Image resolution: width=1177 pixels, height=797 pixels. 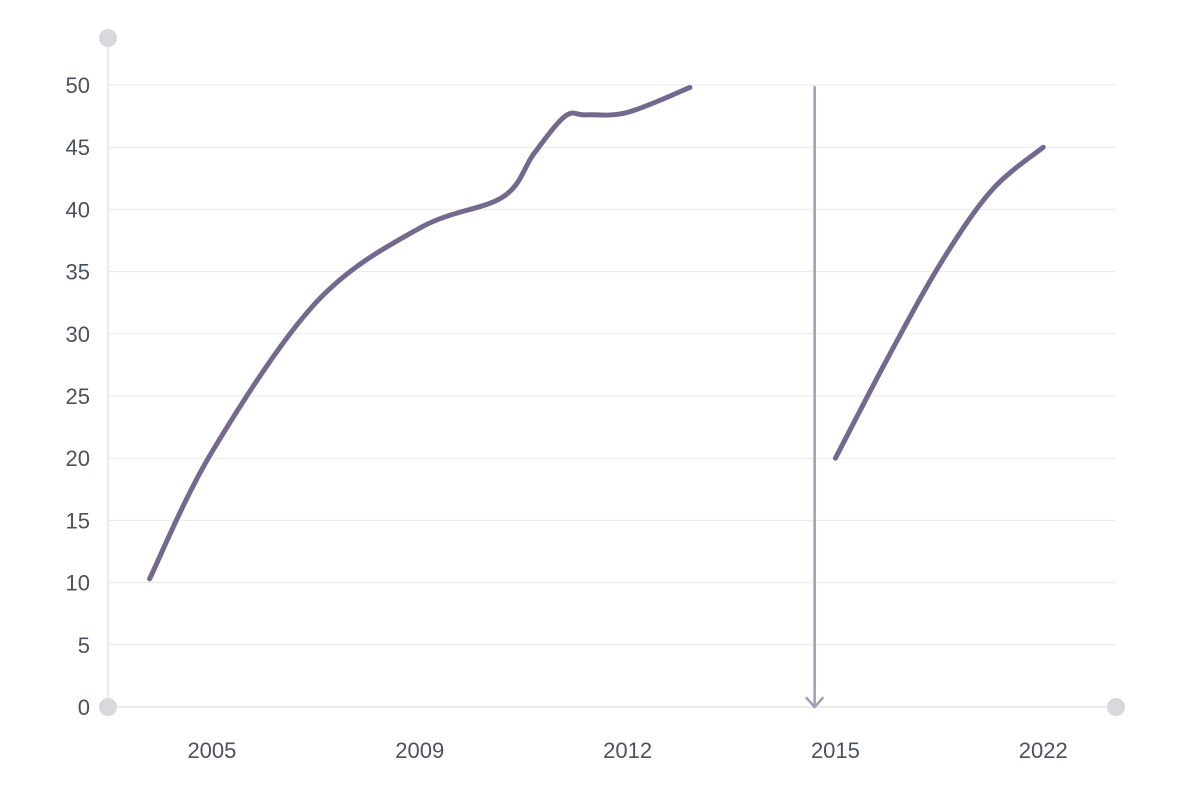 I want to click on y-tick-label-10: 10, so click(x=78, y=583).